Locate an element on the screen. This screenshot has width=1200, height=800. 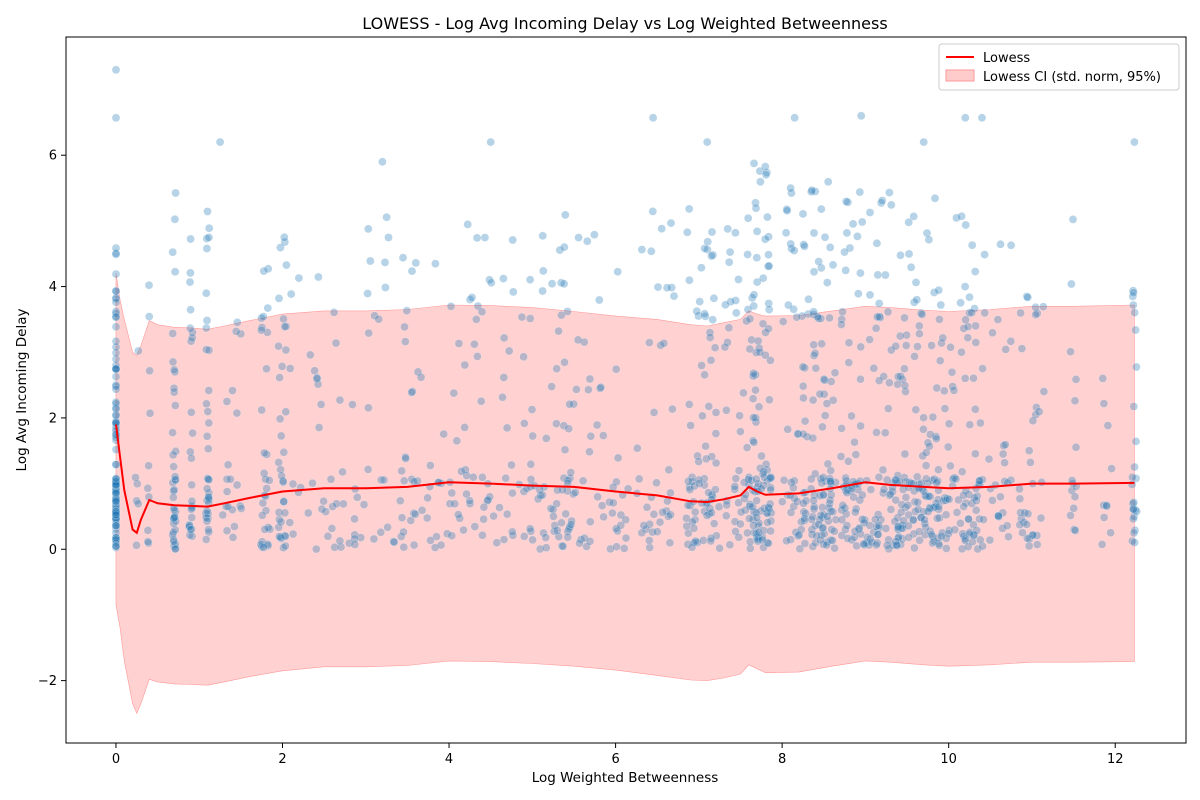
x-tick-label: 0 is located at coordinates (116, 759).